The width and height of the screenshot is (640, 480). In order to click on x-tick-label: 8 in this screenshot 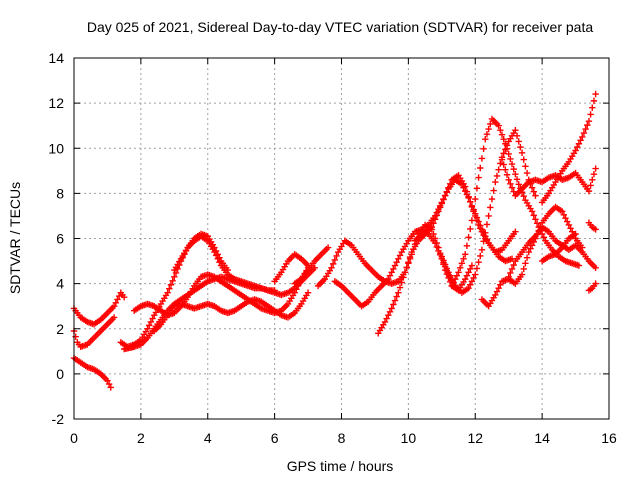, I will do `click(342, 438)`.